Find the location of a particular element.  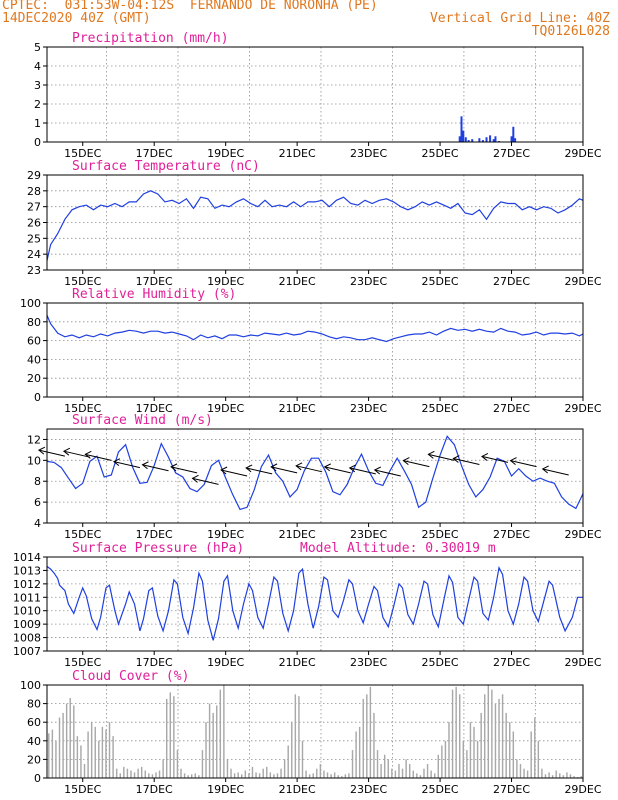

pressure-xtick-label: 27DEC is located at coordinates (511, 662).